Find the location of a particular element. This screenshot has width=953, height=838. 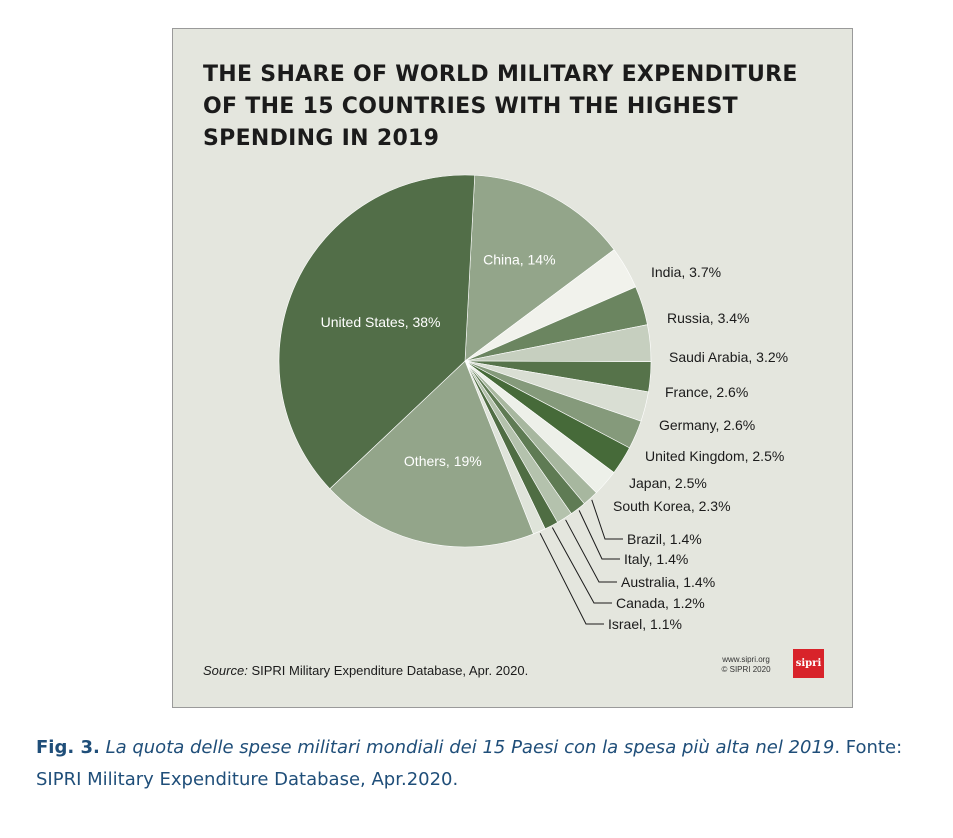

pie-slice-united-states is located at coordinates (377, 332).